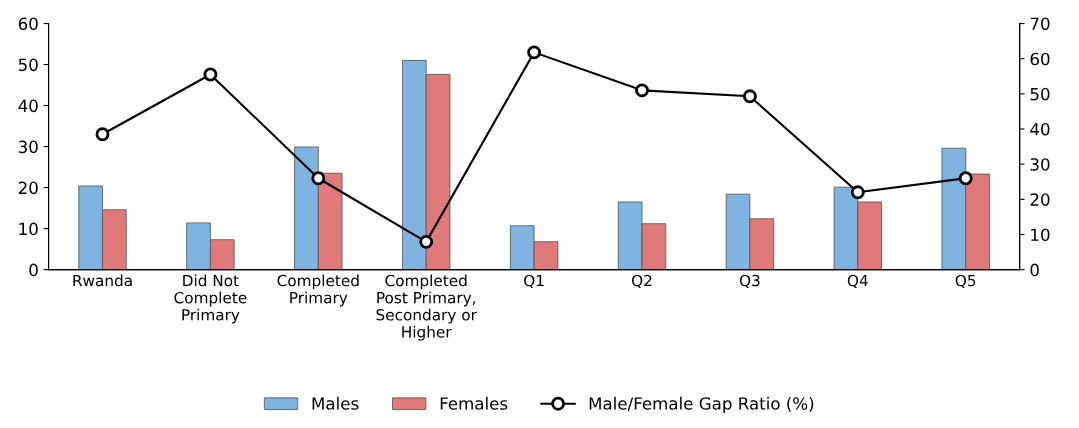 The height and width of the screenshot is (428, 1079). I want to click on x-tick-label: Q4, so click(857, 281).